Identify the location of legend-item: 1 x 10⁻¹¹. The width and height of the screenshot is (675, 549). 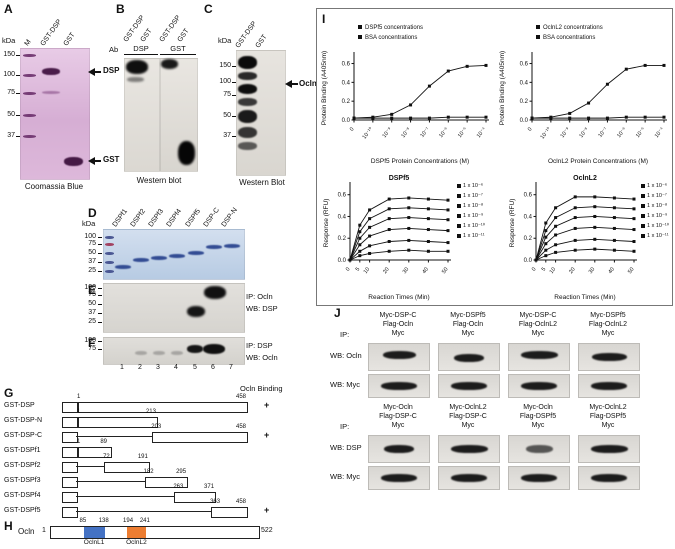
(471, 236).